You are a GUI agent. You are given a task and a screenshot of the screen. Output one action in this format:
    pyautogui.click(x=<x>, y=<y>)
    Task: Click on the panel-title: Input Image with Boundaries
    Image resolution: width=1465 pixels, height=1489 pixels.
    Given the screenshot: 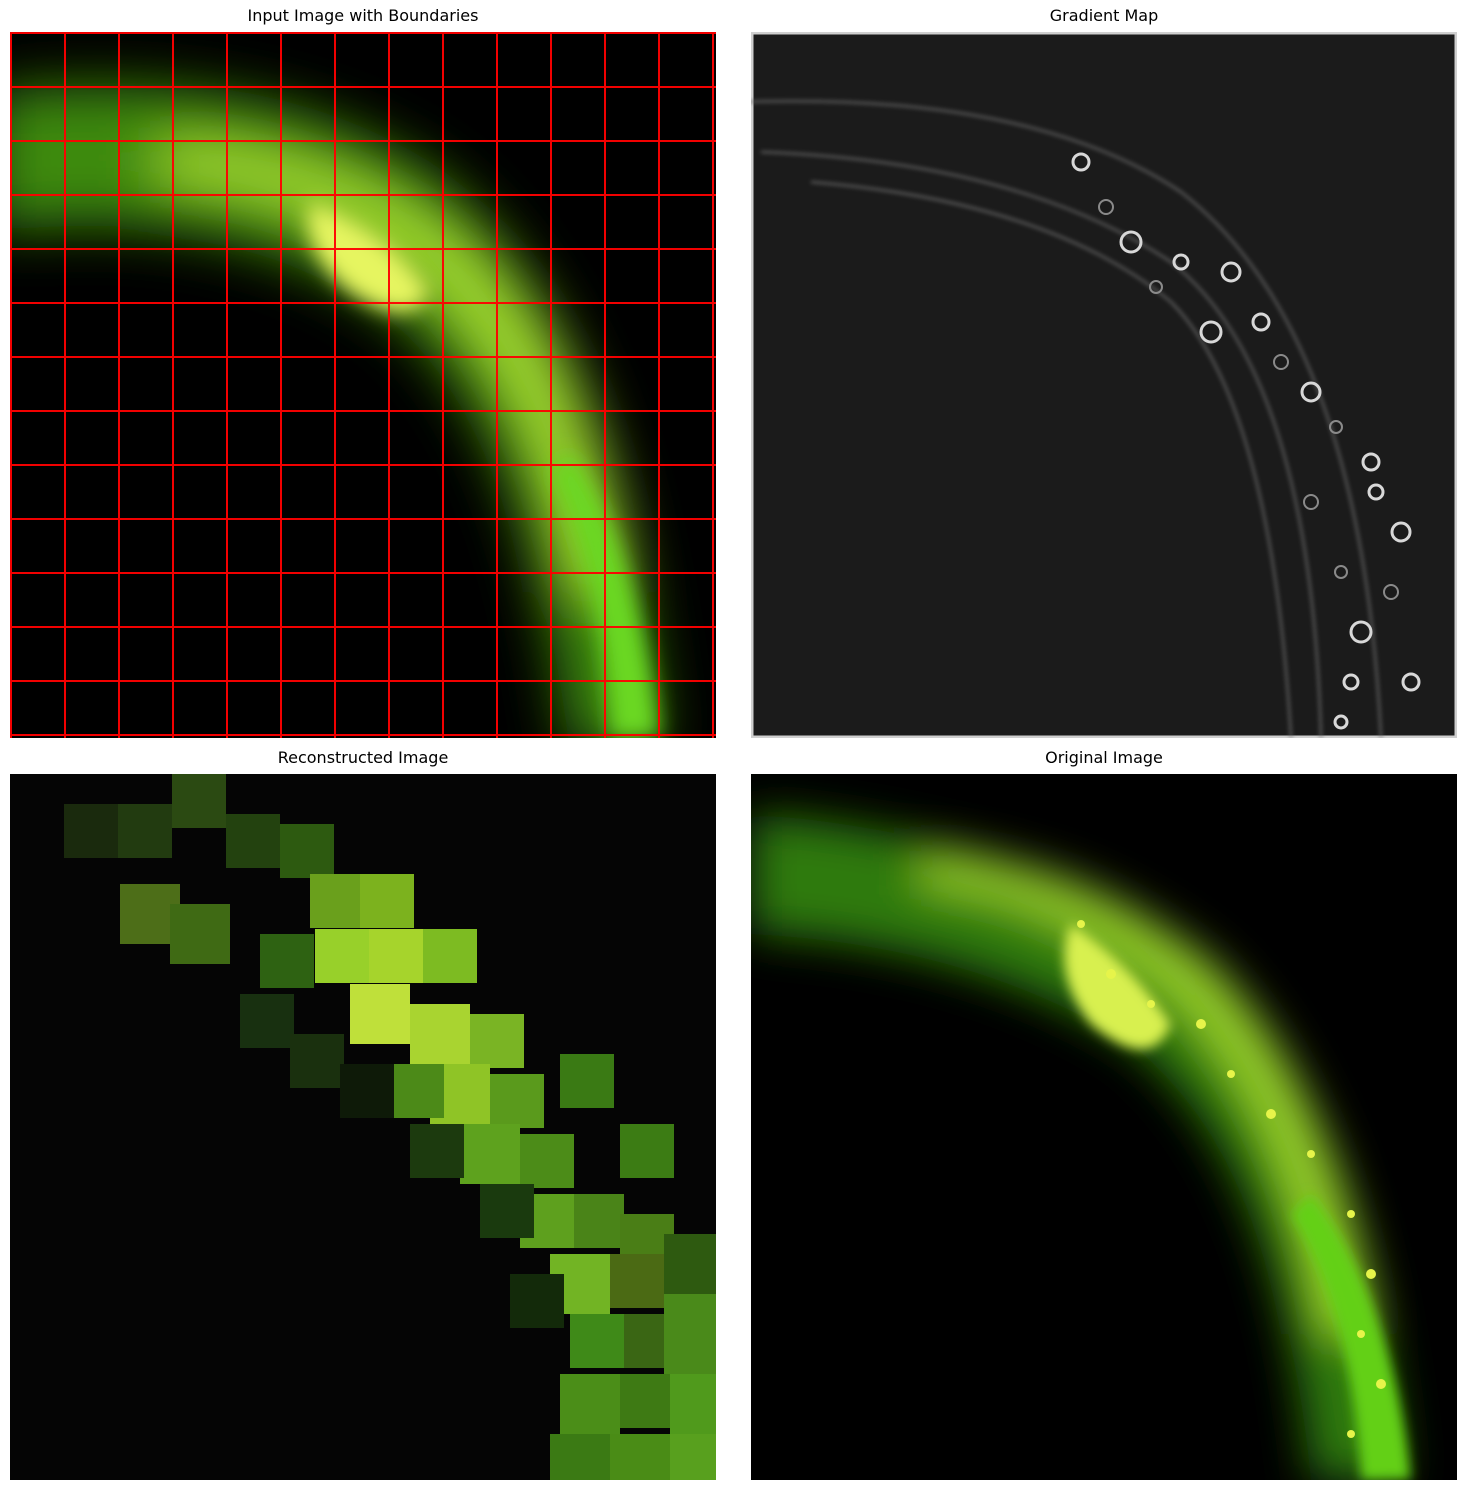 What is the action you would take?
    pyautogui.click(x=363, y=15)
    